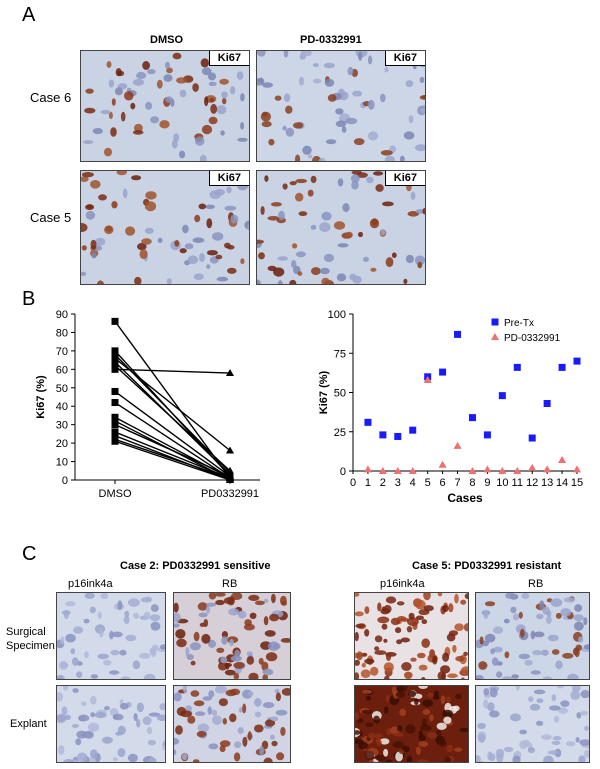 The width and height of the screenshot is (600, 769). I want to click on panel-a-row-case6: Case 6, so click(51, 97).